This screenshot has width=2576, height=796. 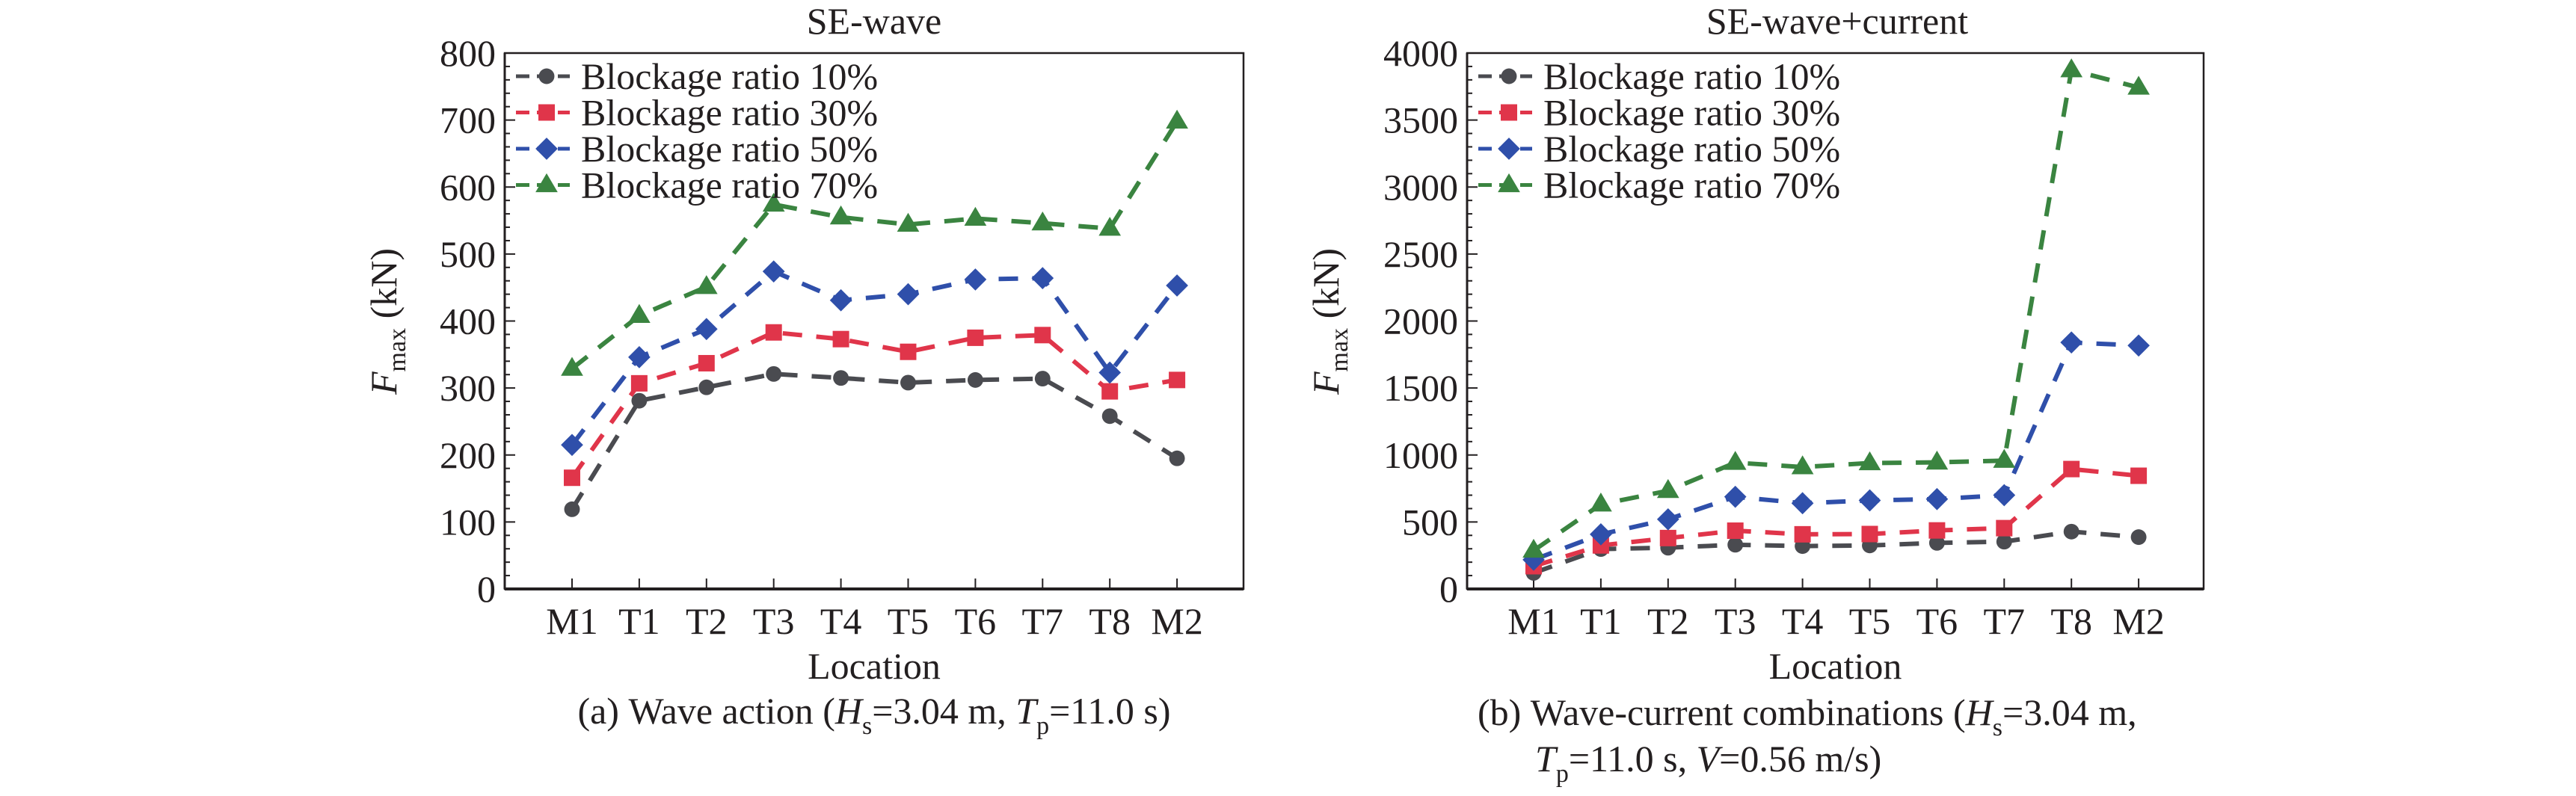 What do you see at coordinates (874, 441) in the screenshot?
I see `series-10-percent` at bounding box center [874, 441].